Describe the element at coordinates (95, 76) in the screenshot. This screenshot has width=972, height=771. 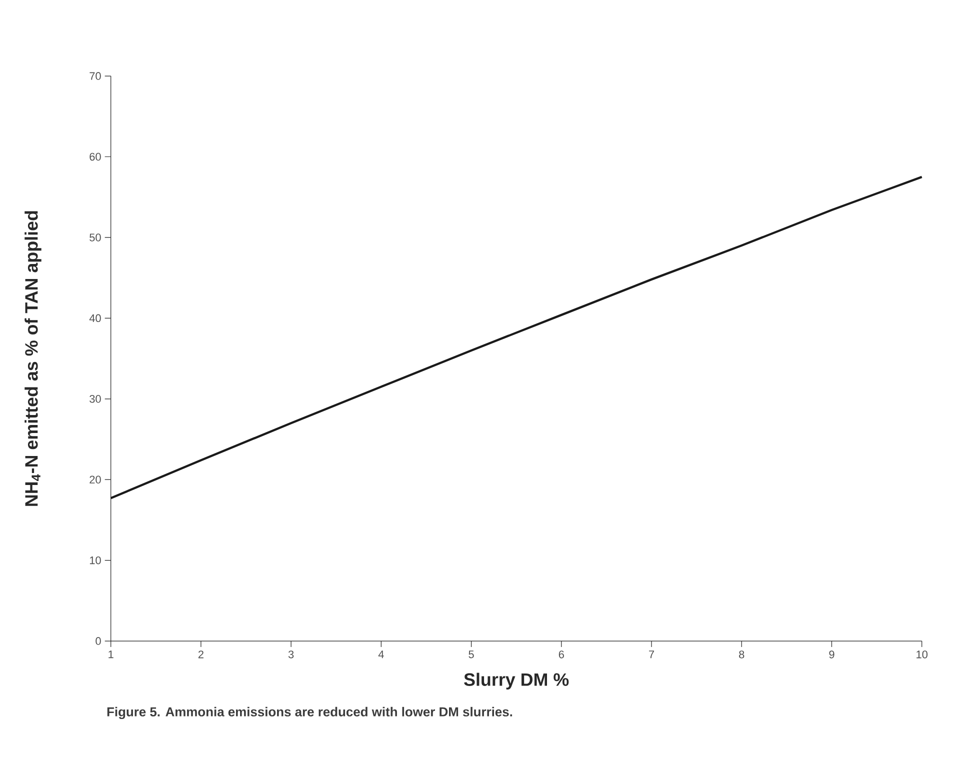
I see `y-tick-label: 70` at that location.